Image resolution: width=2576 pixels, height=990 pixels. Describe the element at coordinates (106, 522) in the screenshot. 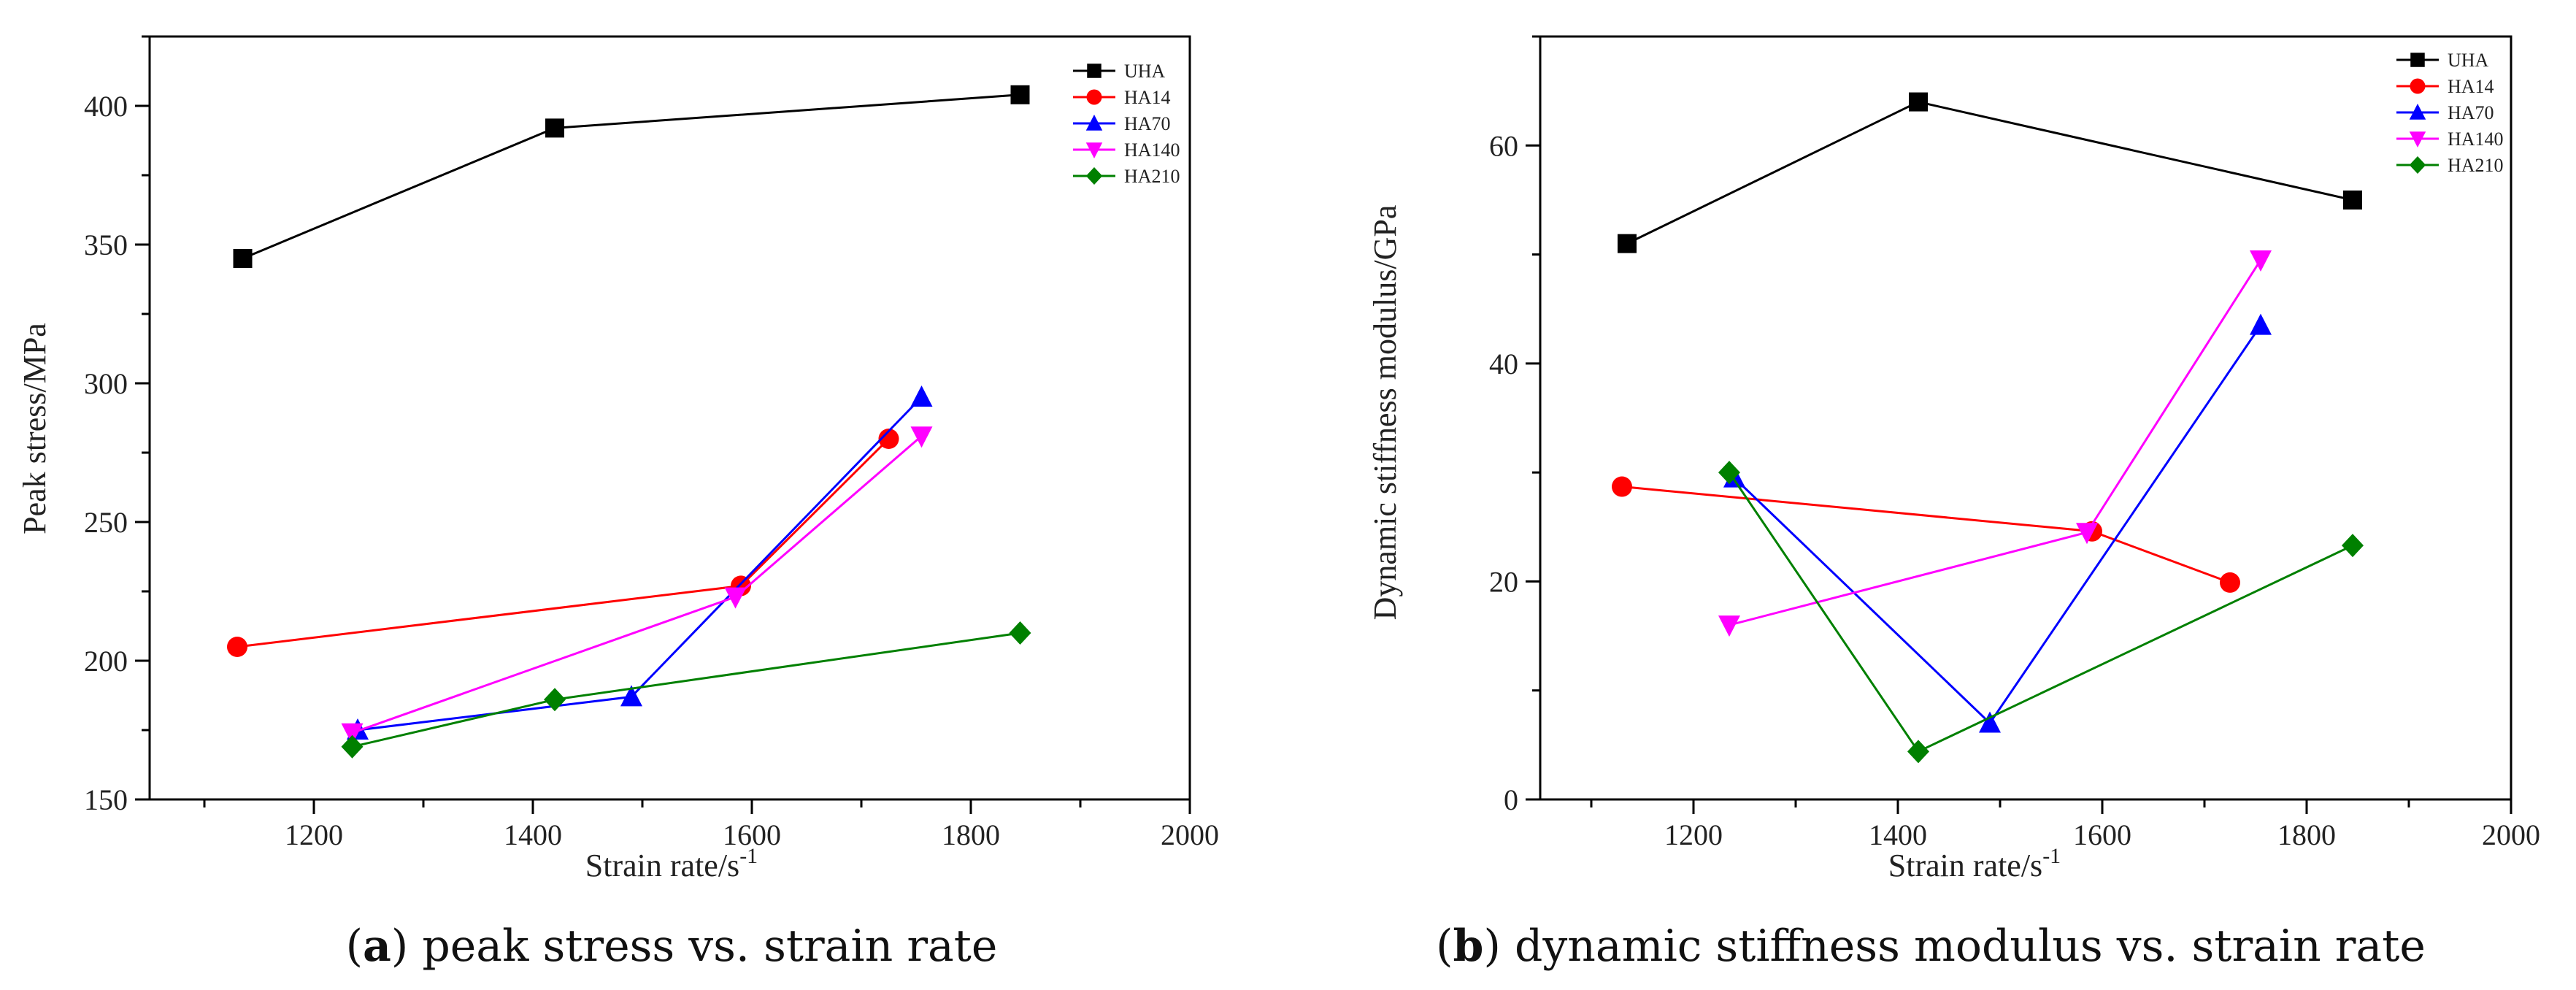

I see `panel-a-y-tick-label: 250` at that location.